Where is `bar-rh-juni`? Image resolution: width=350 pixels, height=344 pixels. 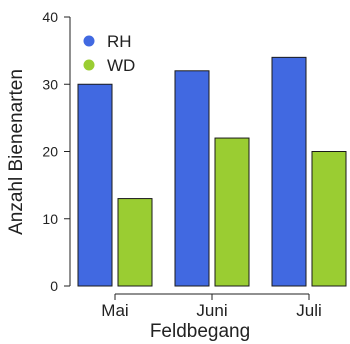 bar-rh-juni is located at coordinates (192, 178).